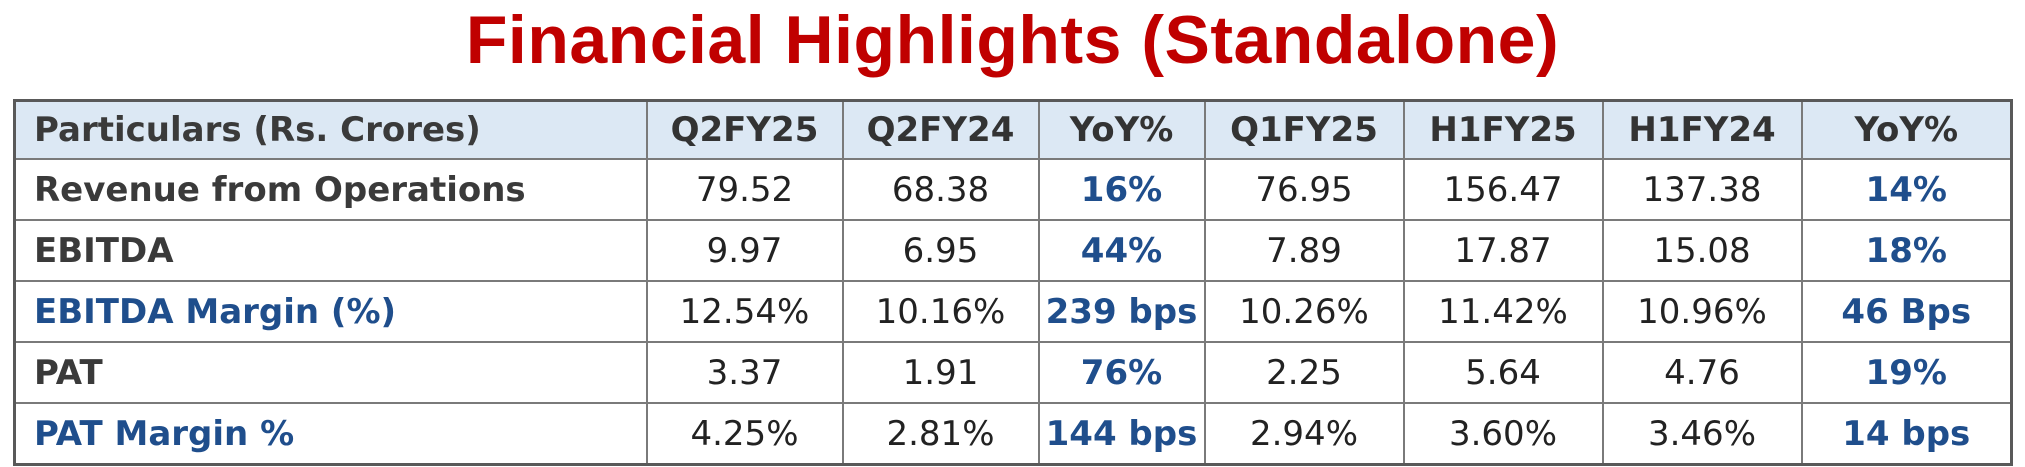 This screenshot has height=467, width=2025. Describe the element at coordinates (744, 189) in the screenshot. I see `cell-q2fy25: 79.52` at that location.